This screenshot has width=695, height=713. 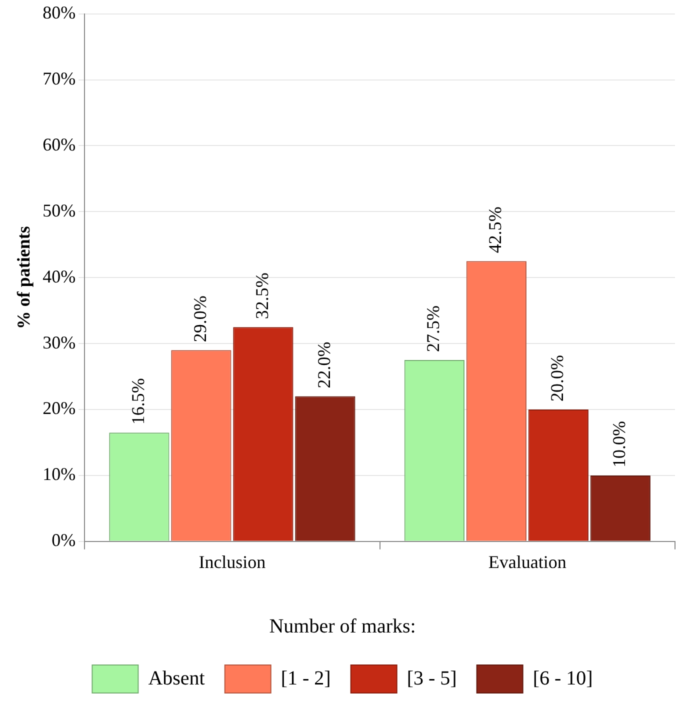 I want to click on y-axis-title: % of patients, so click(x=23, y=278).